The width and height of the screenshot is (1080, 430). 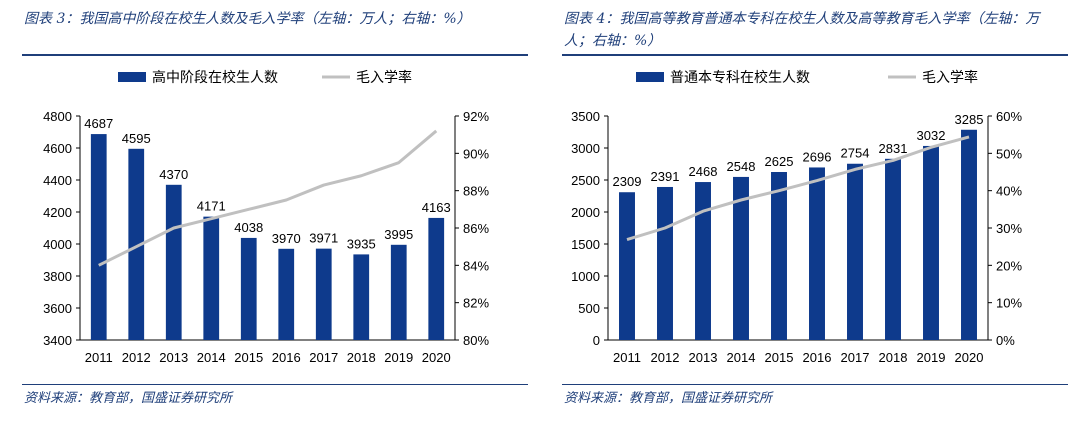 What do you see at coordinates (596, 340) in the screenshot?
I see `y-tick-label: 0` at bounding box center [596, 340].